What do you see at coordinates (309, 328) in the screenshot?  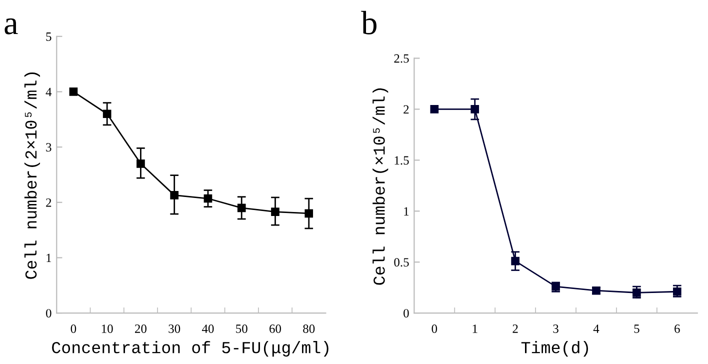 I see `x-tick-label: 80` at bounding box center [309, 328].